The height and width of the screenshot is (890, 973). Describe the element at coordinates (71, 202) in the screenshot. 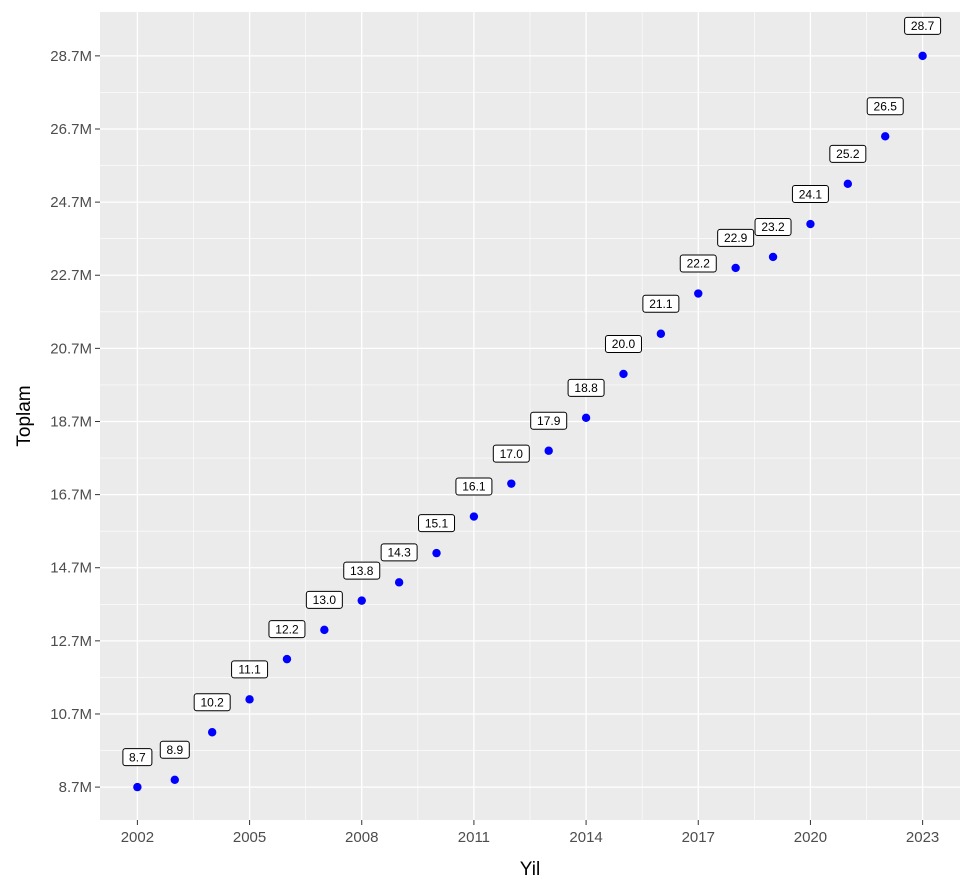

I see `y-tick-label: 24.7M` at that location.